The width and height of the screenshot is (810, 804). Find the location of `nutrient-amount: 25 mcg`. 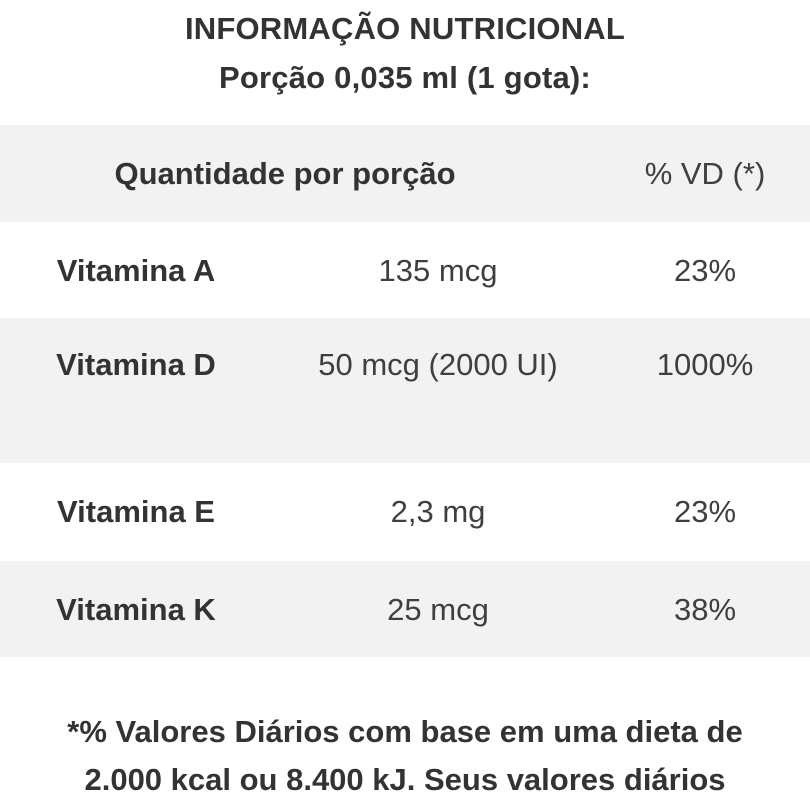

nutrient-amount: 25 mcg is located at coordinates (438, 609).